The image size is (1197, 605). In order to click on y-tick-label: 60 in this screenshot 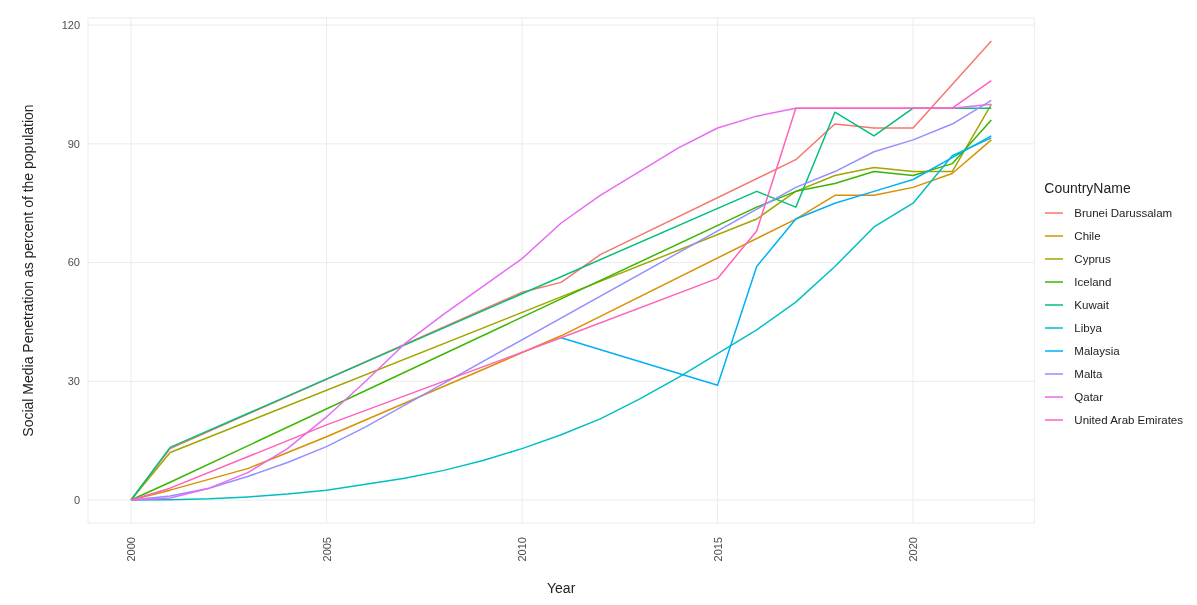, I will do `click(73, 262)`.